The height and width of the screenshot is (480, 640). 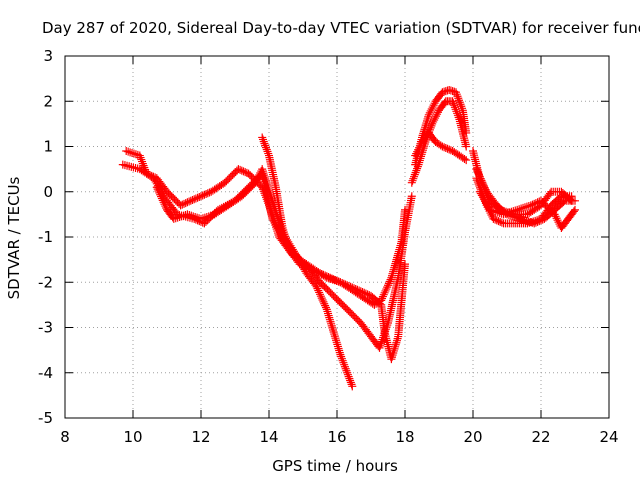 What do you see at coordinates (472, 437) in the screenshot?
I see `x-tick-label: 20` at bounding box center [472, 437].